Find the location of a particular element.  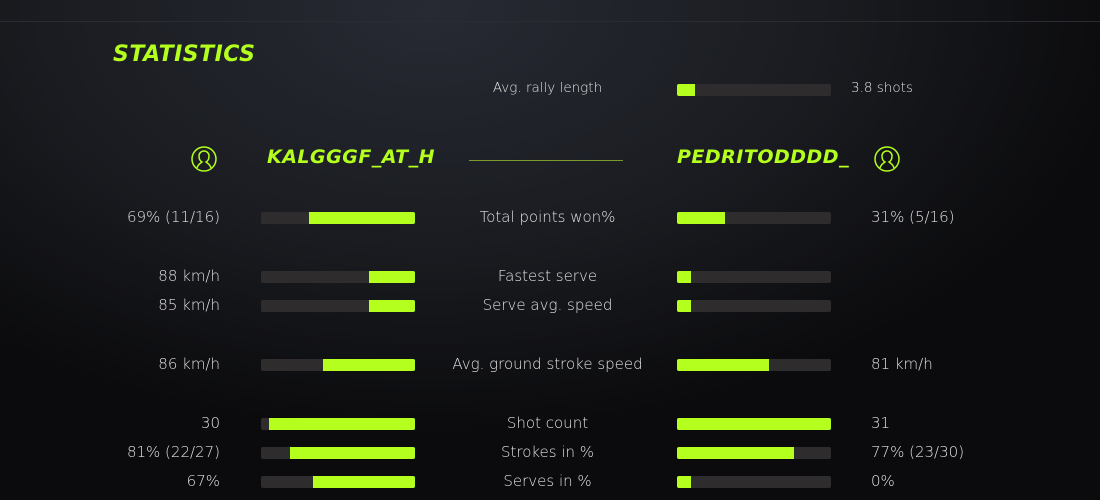

left-value: 30 is located at coordinates (210, 423).